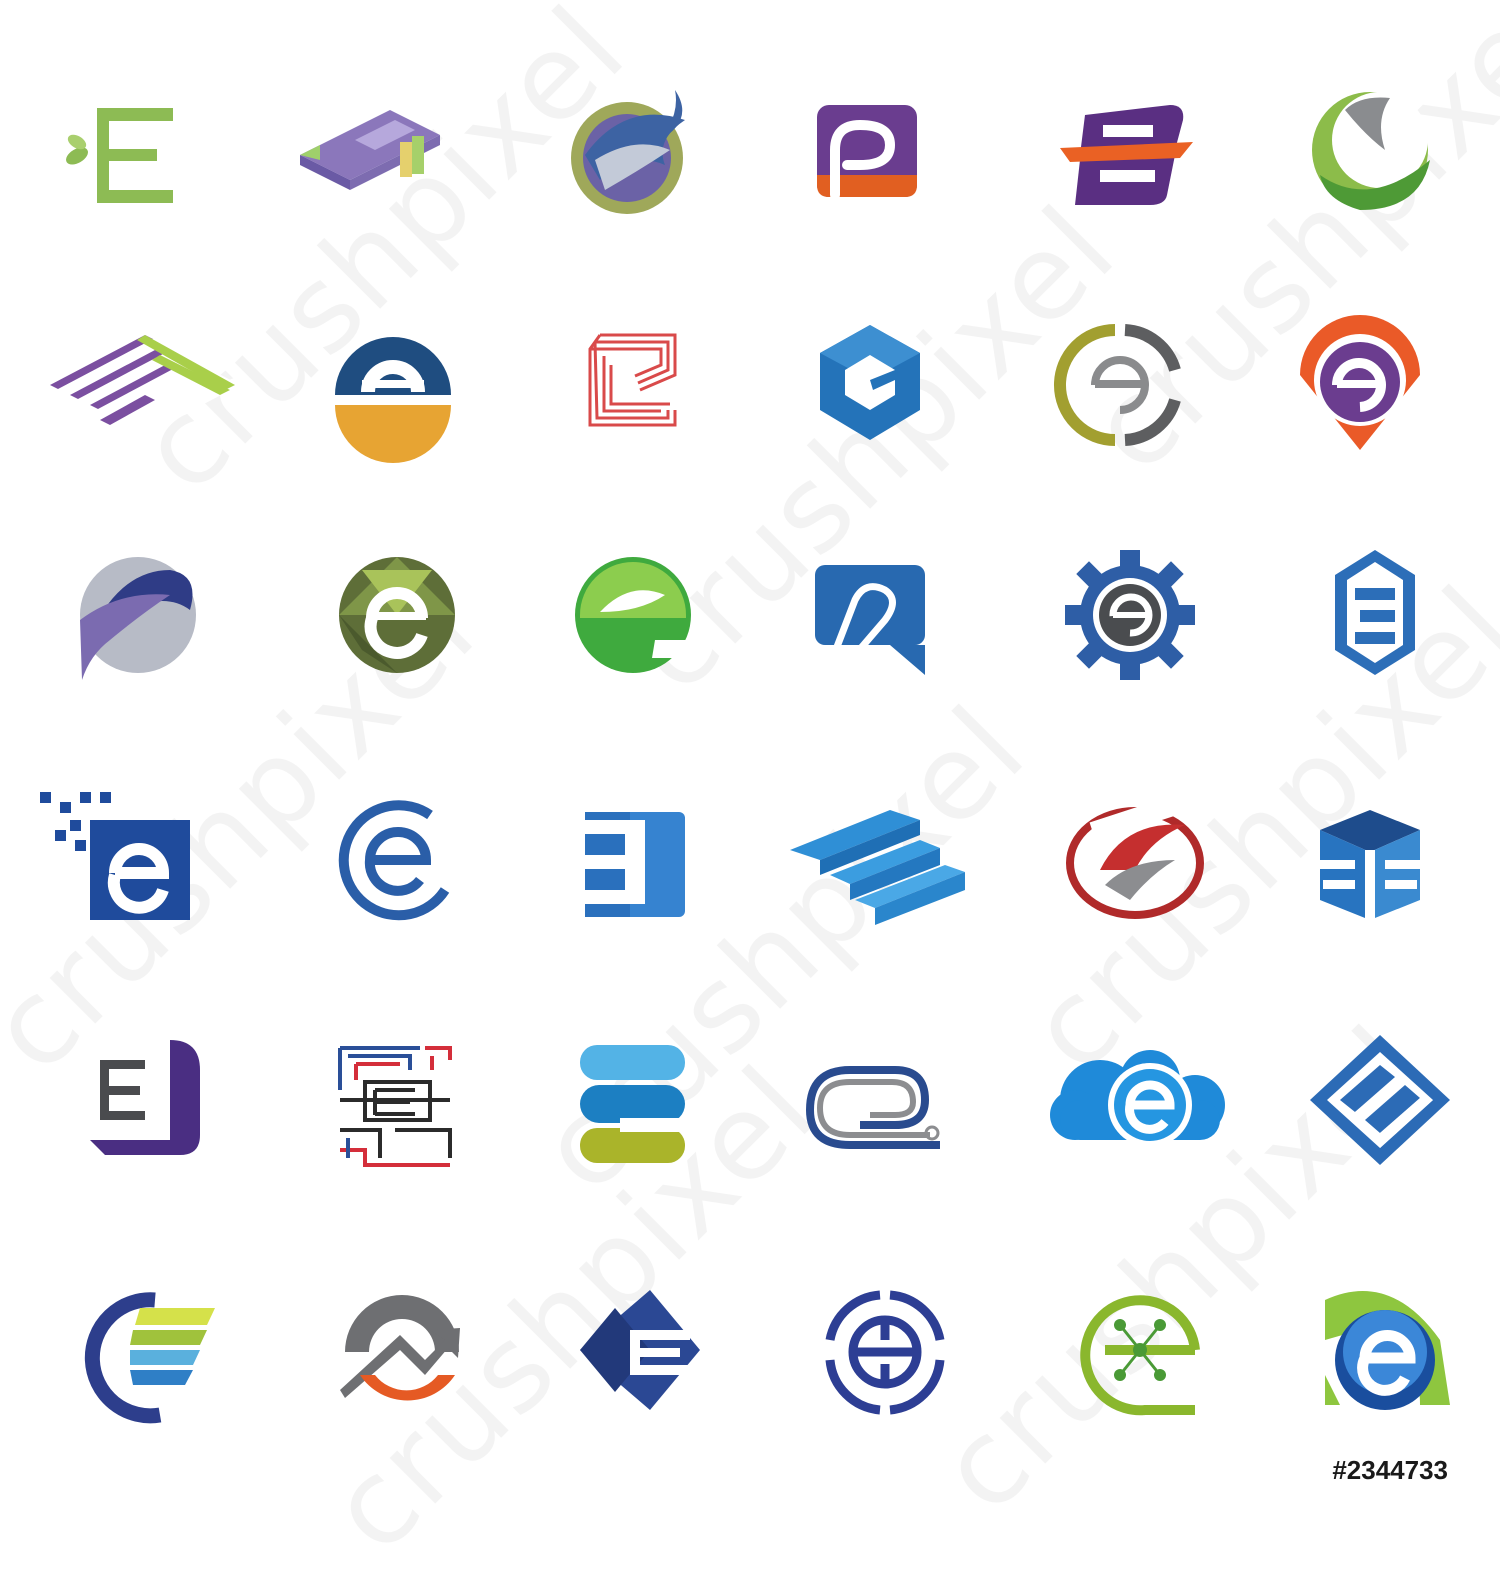 The width and height of the screenshot is (1500, 1578). I want to click on blue-cloud-e-logo, so click(1137, 1105).